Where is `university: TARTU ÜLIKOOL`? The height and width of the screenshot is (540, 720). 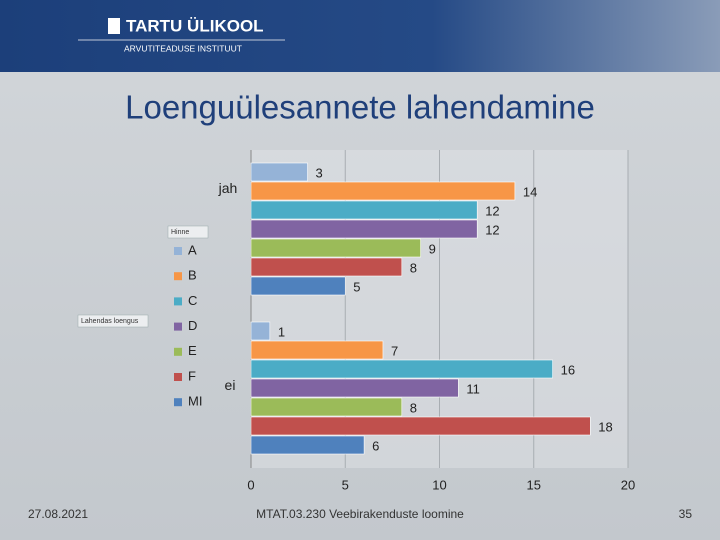 university: TARTU ÜLIKOOL is located at coordinates (195, 25).